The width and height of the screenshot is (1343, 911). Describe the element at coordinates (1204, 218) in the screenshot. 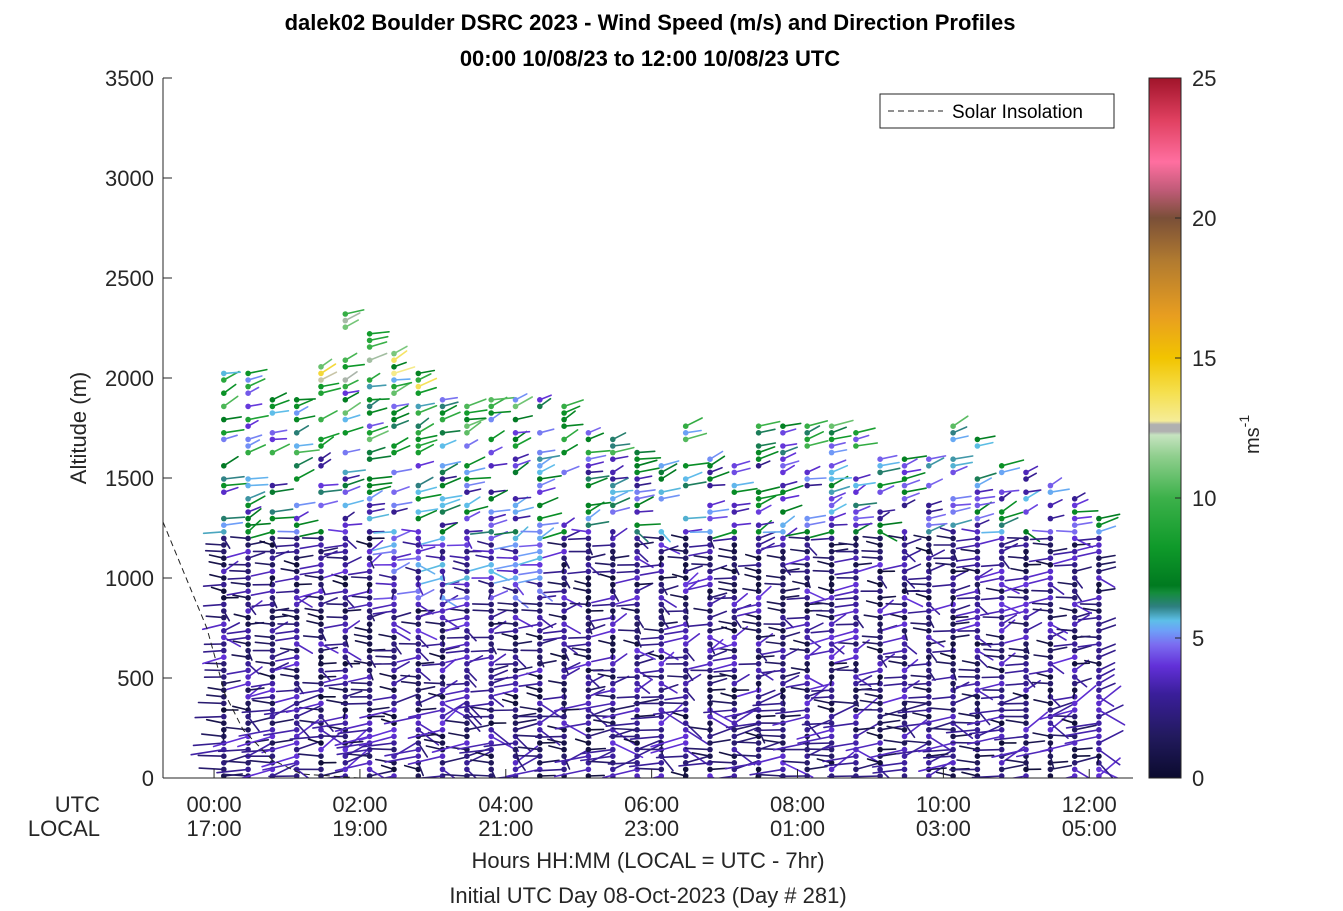

I see `colorbar-tick-label: 20` at that location.